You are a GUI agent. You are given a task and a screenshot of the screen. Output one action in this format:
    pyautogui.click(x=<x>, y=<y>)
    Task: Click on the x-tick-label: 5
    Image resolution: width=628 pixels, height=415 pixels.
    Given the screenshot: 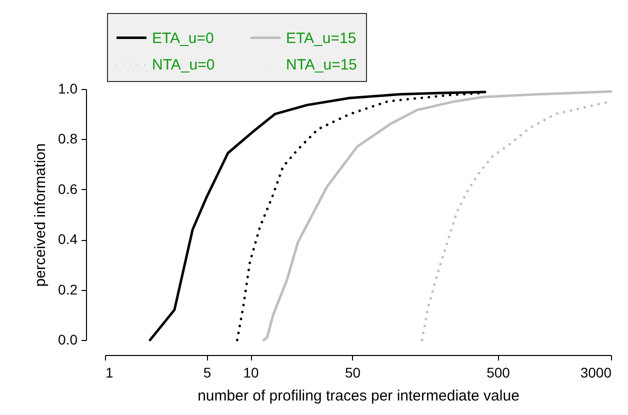 What is the action you would take?
    pyautogui.click(x=207, y=372)
    